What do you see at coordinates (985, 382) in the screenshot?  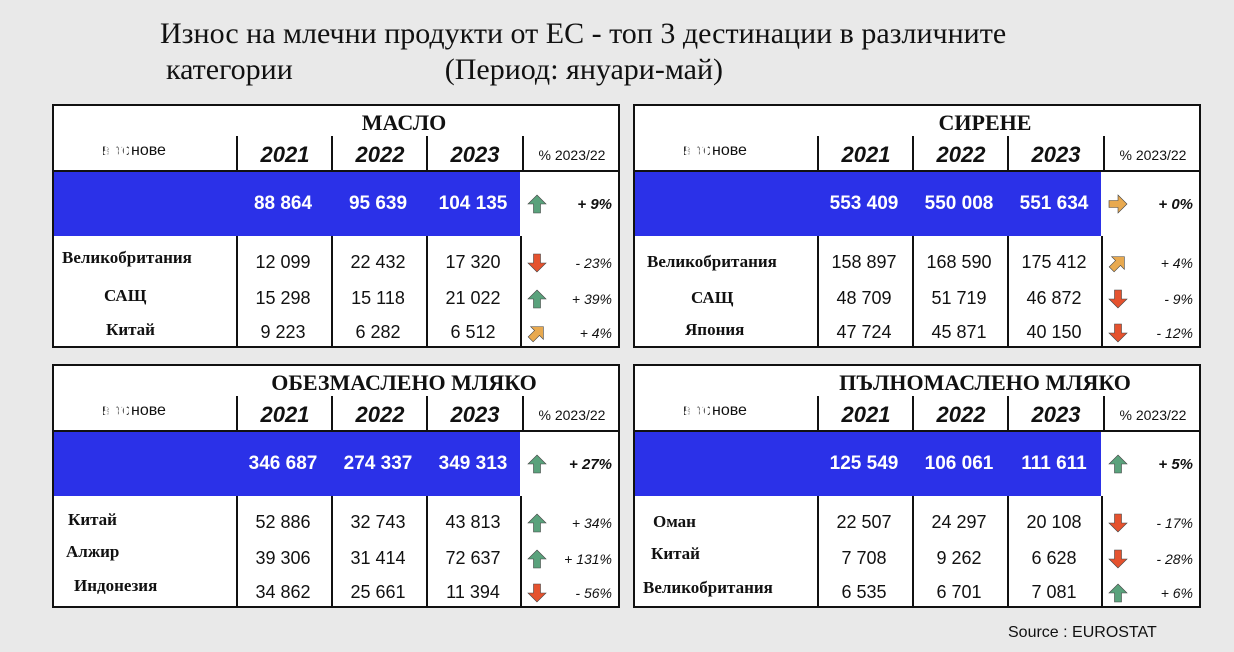 I see `panel-title: ПЪЛНОМАСЛЕНО МЛЯКО` at bounding box center [985, 382].